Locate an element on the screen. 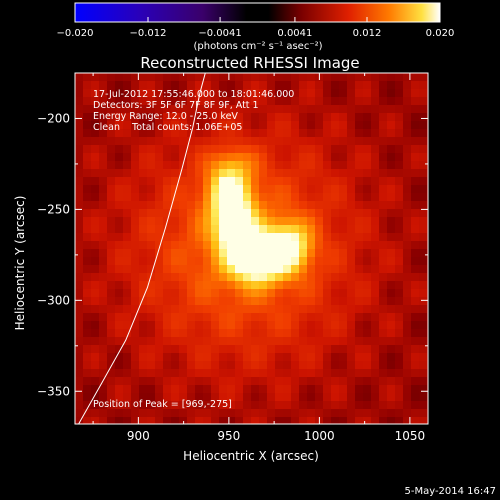 Image resolution: width=500 pixels, height=500 pixels. footer-date: 5-May-2014 16:47 is located at coordinates (450, 491).